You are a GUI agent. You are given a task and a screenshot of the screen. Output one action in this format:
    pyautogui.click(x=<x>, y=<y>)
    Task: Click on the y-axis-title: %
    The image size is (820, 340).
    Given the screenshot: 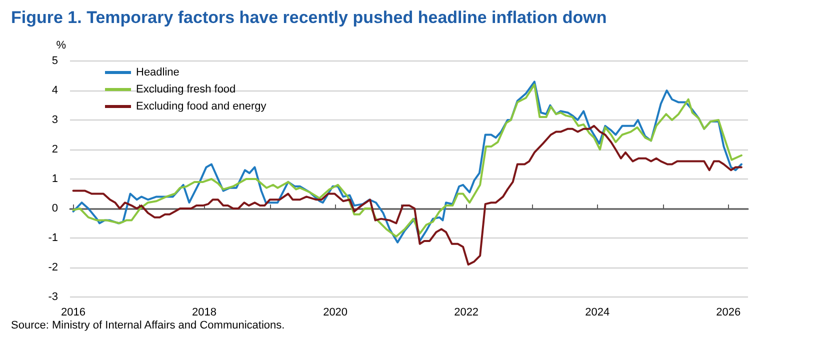 What is the action you would take?
    pyautogui.click(x=61, y=46)
    